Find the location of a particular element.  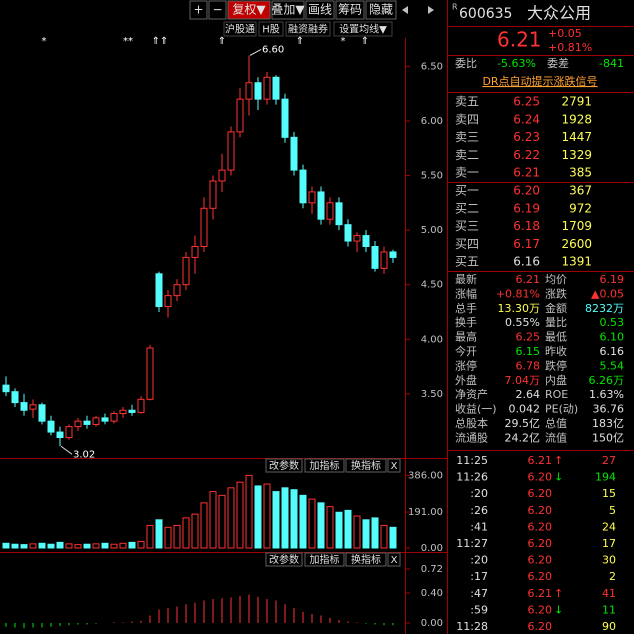

stat-value: 29.5亿 is located at coordinates (523, 423).